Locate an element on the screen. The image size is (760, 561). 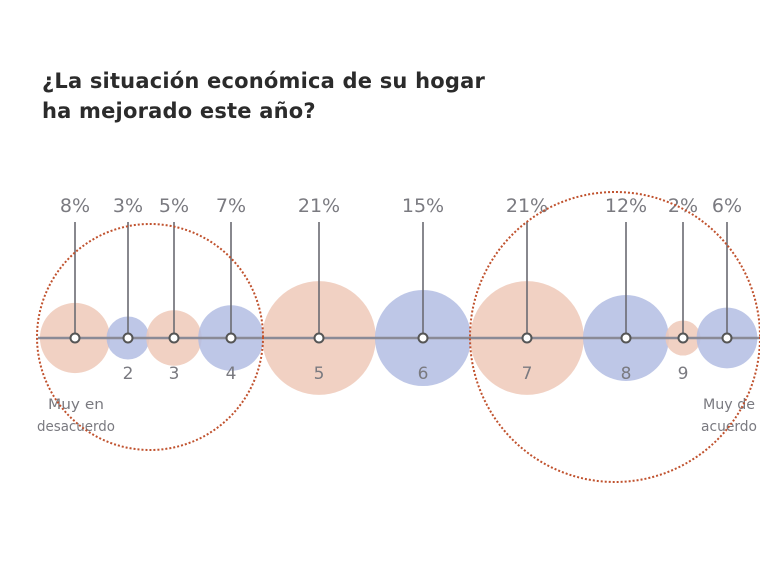
tick-label-5: 5 is located at coordinates (319, 374).